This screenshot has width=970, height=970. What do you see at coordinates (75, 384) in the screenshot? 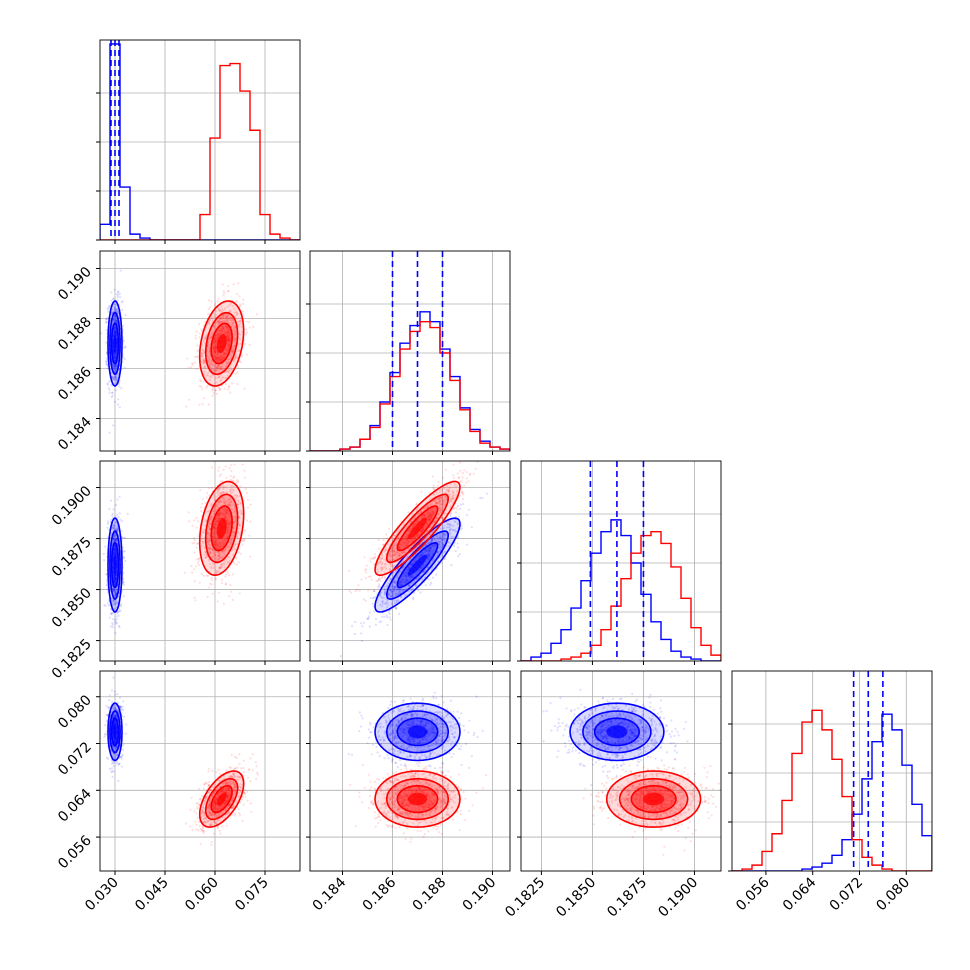
I see `y-tick-label: 0.186` at bounding box center [75, 384].